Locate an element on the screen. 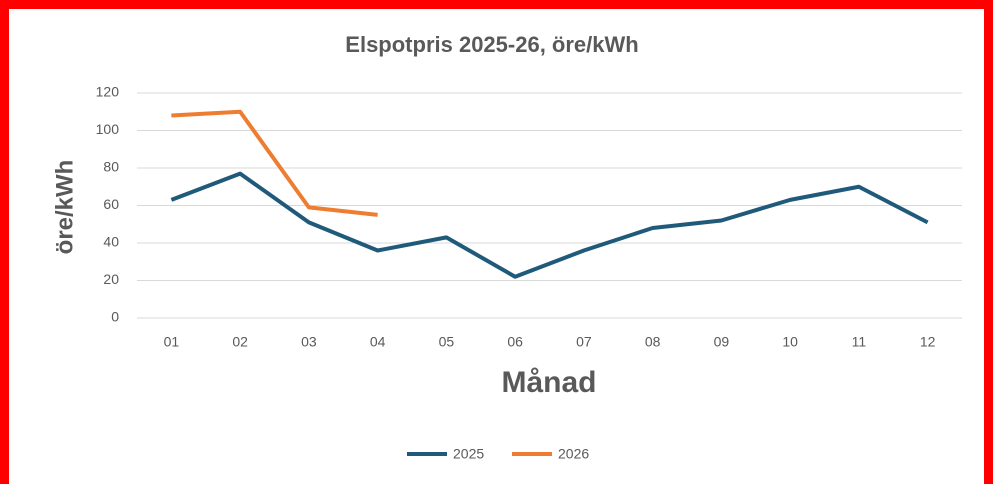 The image size is (993, 489). x-axis-label: Månad is located at coordinates (548, 382).